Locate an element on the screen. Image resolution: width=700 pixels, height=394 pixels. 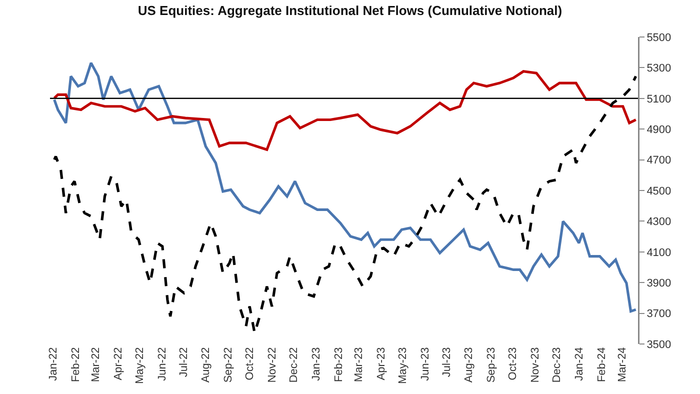
x-tick-label: Aug-22 is located at coordinates (206, 365).